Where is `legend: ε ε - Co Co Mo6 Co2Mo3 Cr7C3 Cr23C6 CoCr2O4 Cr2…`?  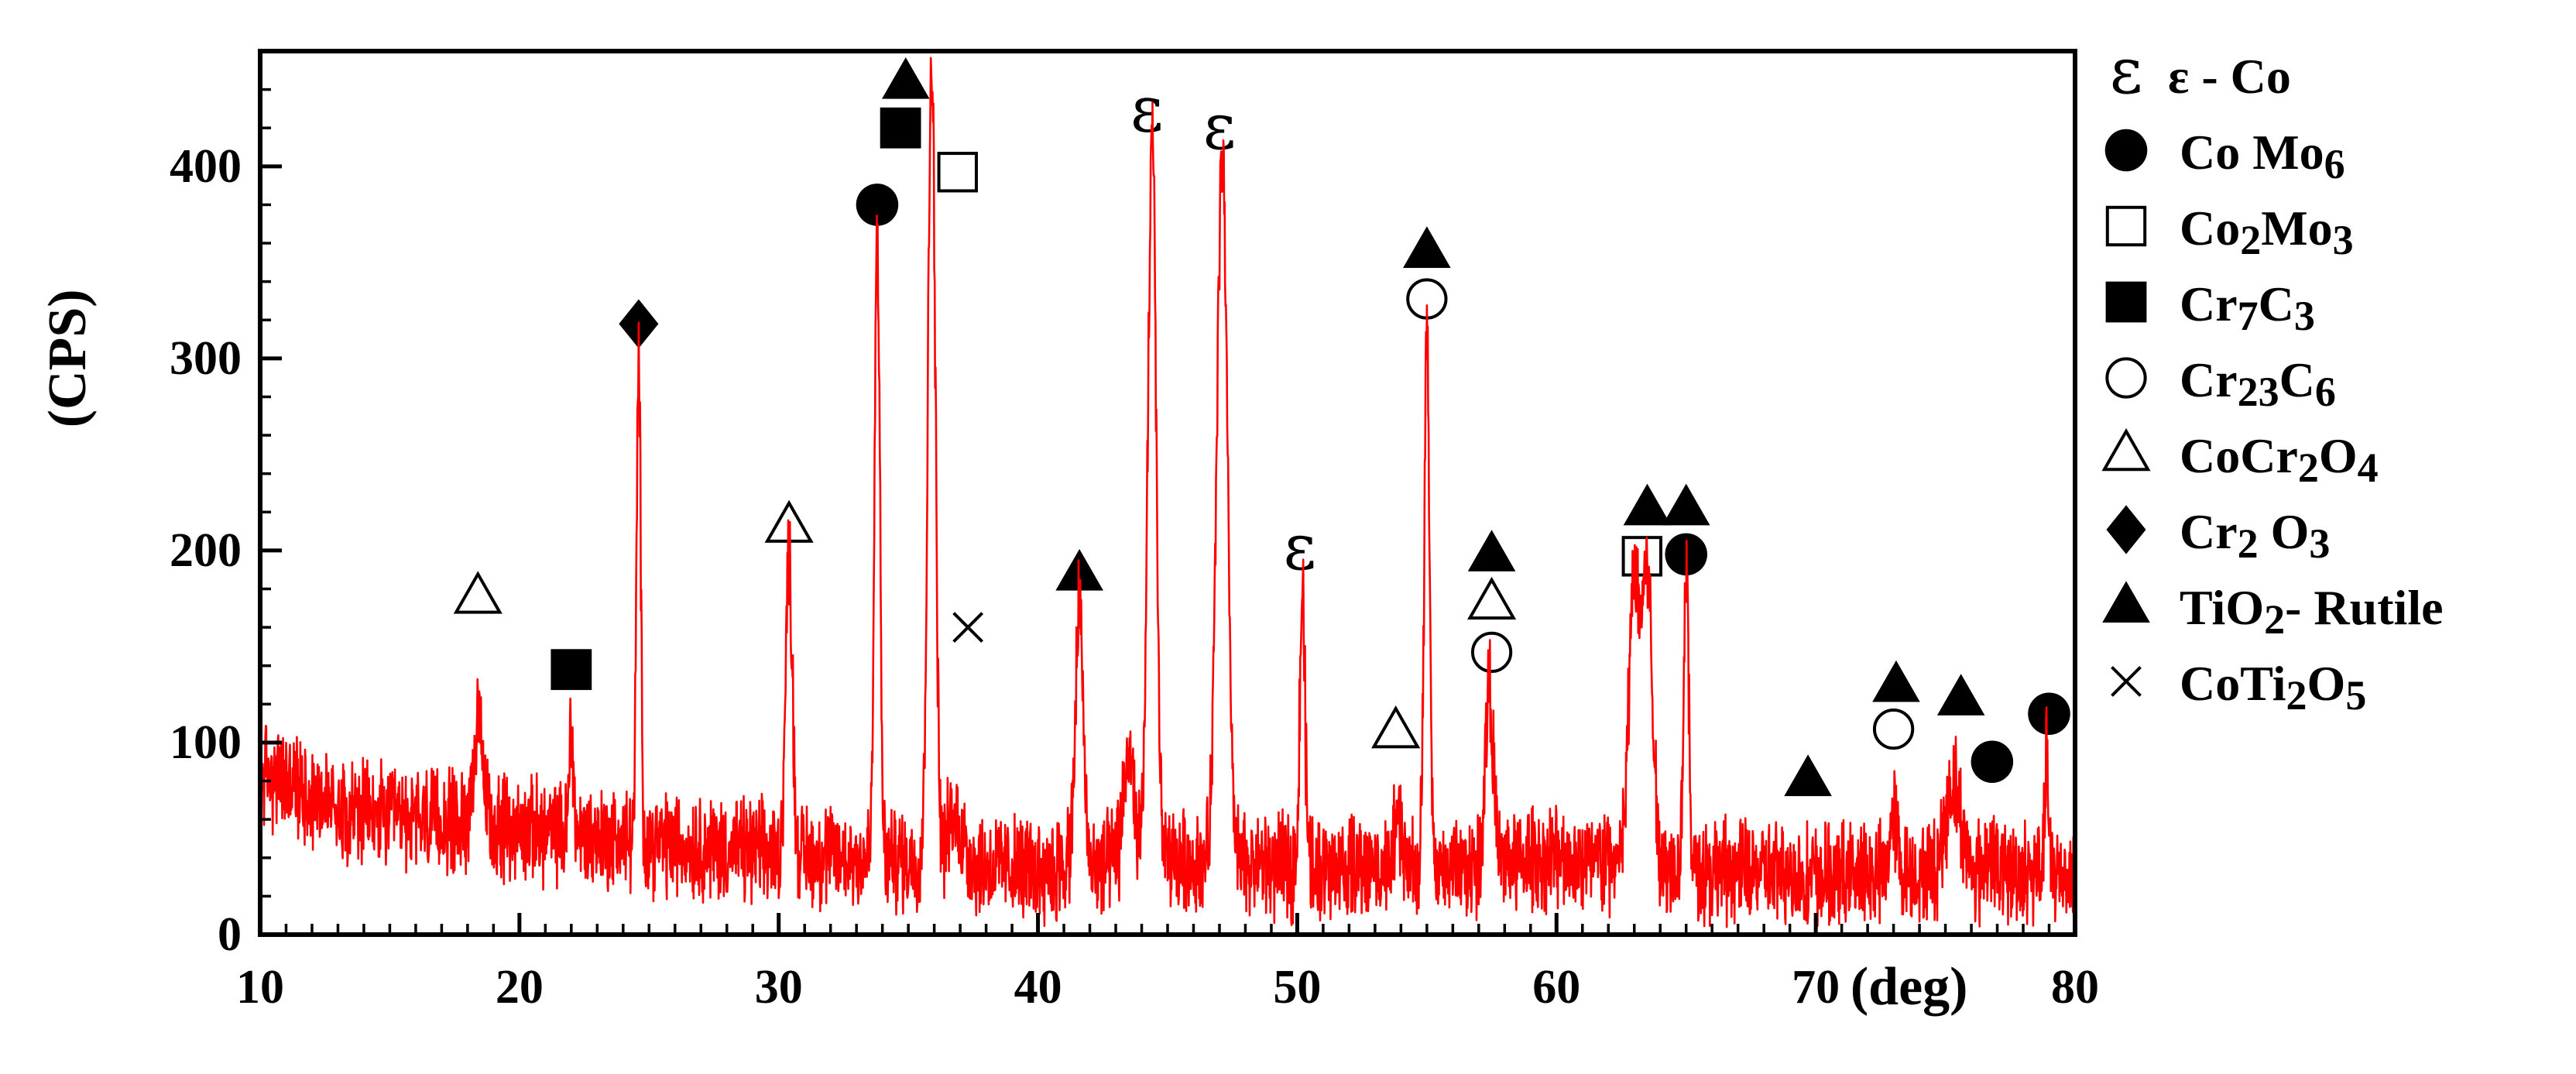 legend: ε ε - Co Co Mo6 Co2Mo3 Cr7C3 Cr23C6 CoCr2O4 Cr2… is located at coordinates (2272, 377).